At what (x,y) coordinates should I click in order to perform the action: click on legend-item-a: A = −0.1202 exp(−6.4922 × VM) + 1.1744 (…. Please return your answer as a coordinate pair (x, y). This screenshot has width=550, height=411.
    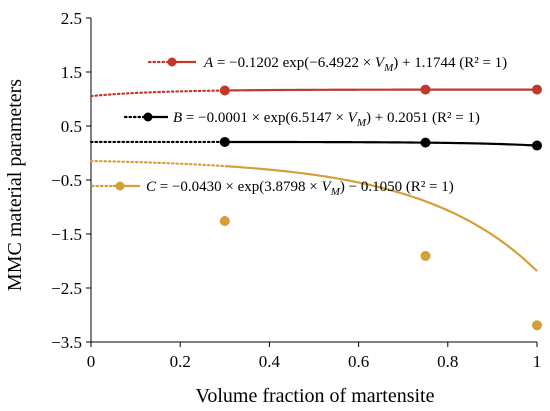
    Looking at the image, I should click on (327, 64).